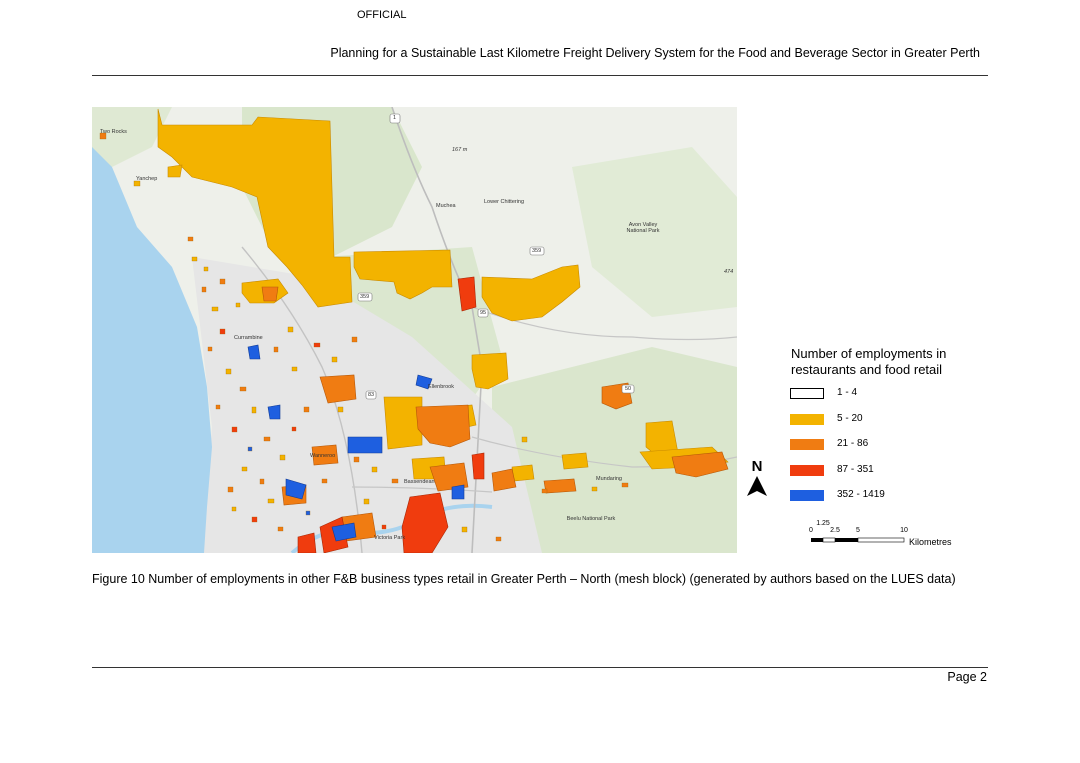 Image resolution: width=1080 pixels, height=763 pixels. I want to click on road-shield-359-a: 359, so click(537, 251).